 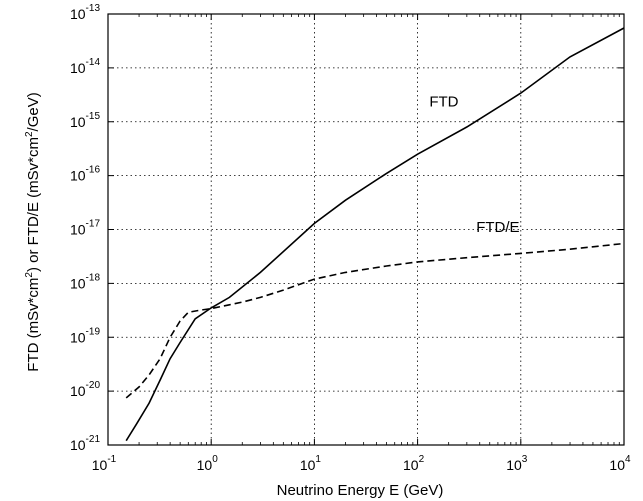 I want to click on y-tick-label: 10-18, so click(x=85, y=281).